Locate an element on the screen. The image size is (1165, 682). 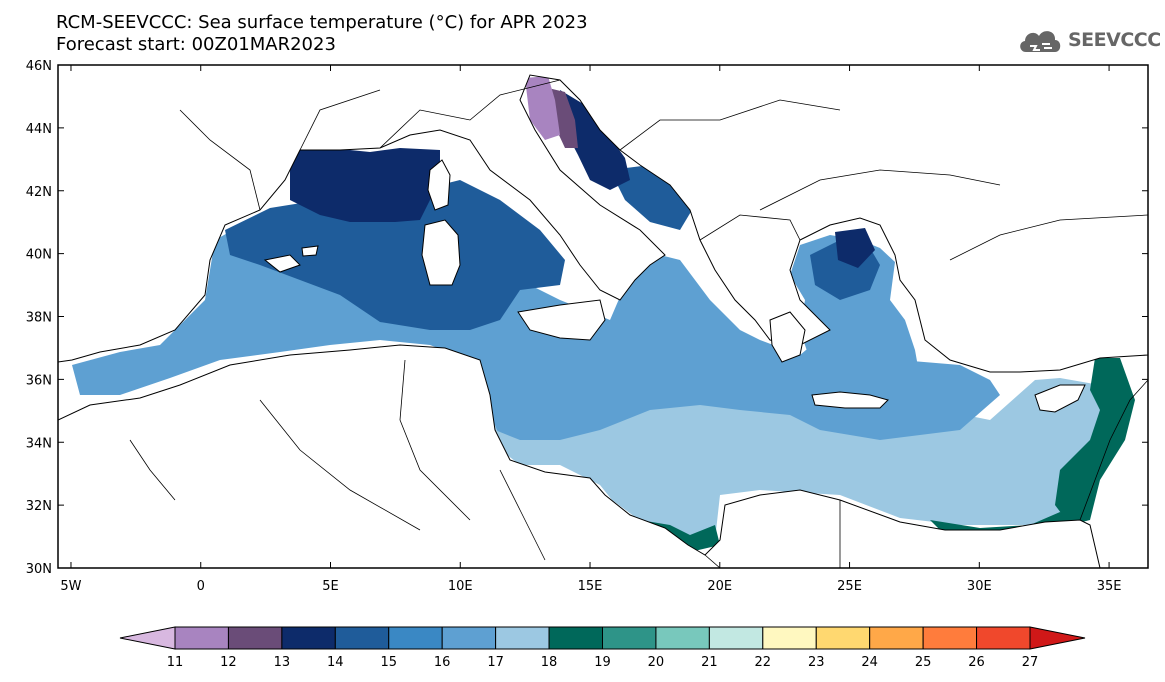
seevccc-logo: SEEVCCC is located at coordinates (1088, 40).